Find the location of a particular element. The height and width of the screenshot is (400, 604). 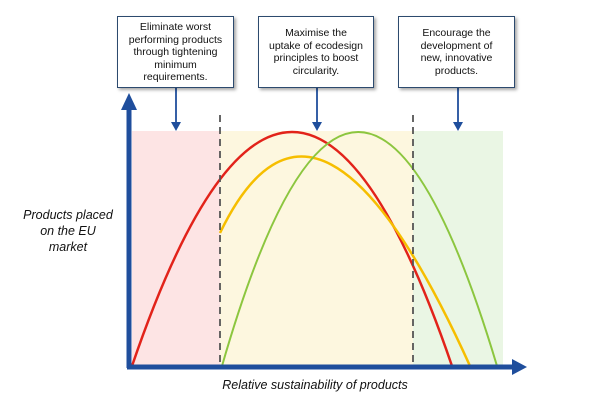

callout-eliminate-line: requirements. is located at coordinates (175, 77).